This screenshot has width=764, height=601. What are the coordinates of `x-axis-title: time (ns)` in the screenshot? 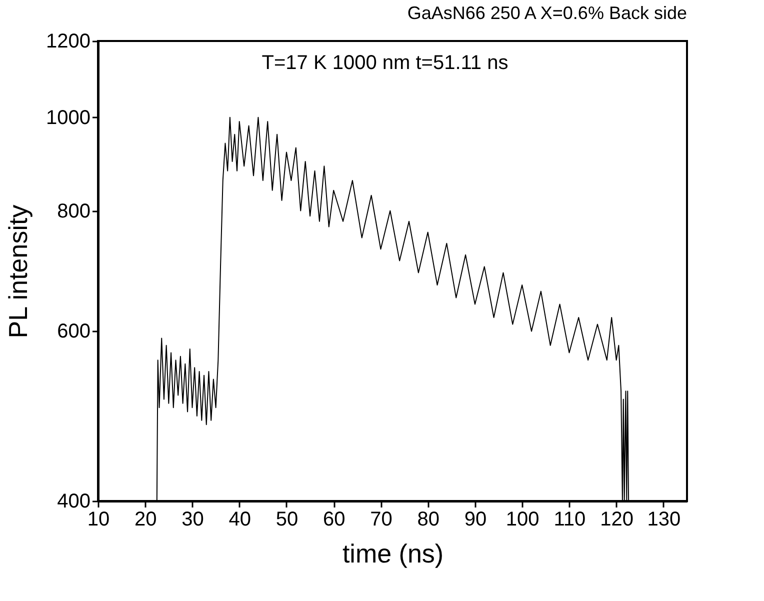 It's located at (393, 553).